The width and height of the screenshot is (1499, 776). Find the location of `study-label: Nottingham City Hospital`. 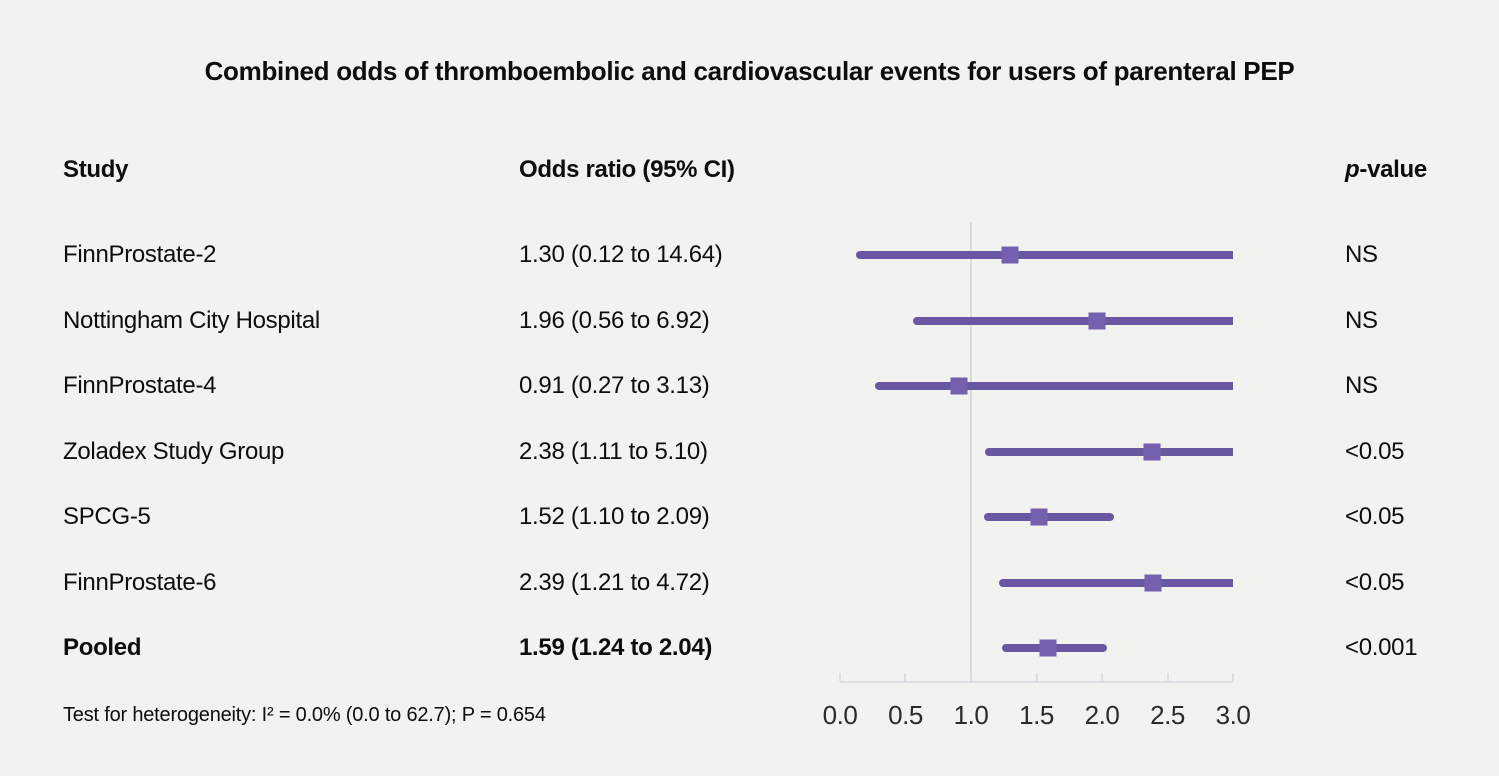

study-label: Nottingham City Hospital is located at coordinates (191, 320).